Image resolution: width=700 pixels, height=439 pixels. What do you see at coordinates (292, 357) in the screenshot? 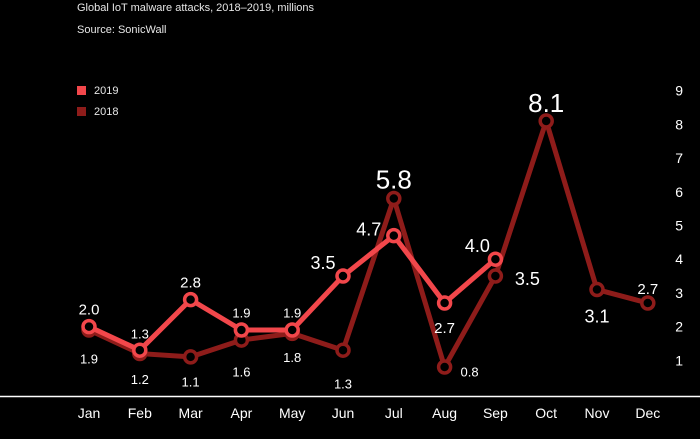
I see `data-label-2018-may: 1.8` at bounding box center [292, 357].